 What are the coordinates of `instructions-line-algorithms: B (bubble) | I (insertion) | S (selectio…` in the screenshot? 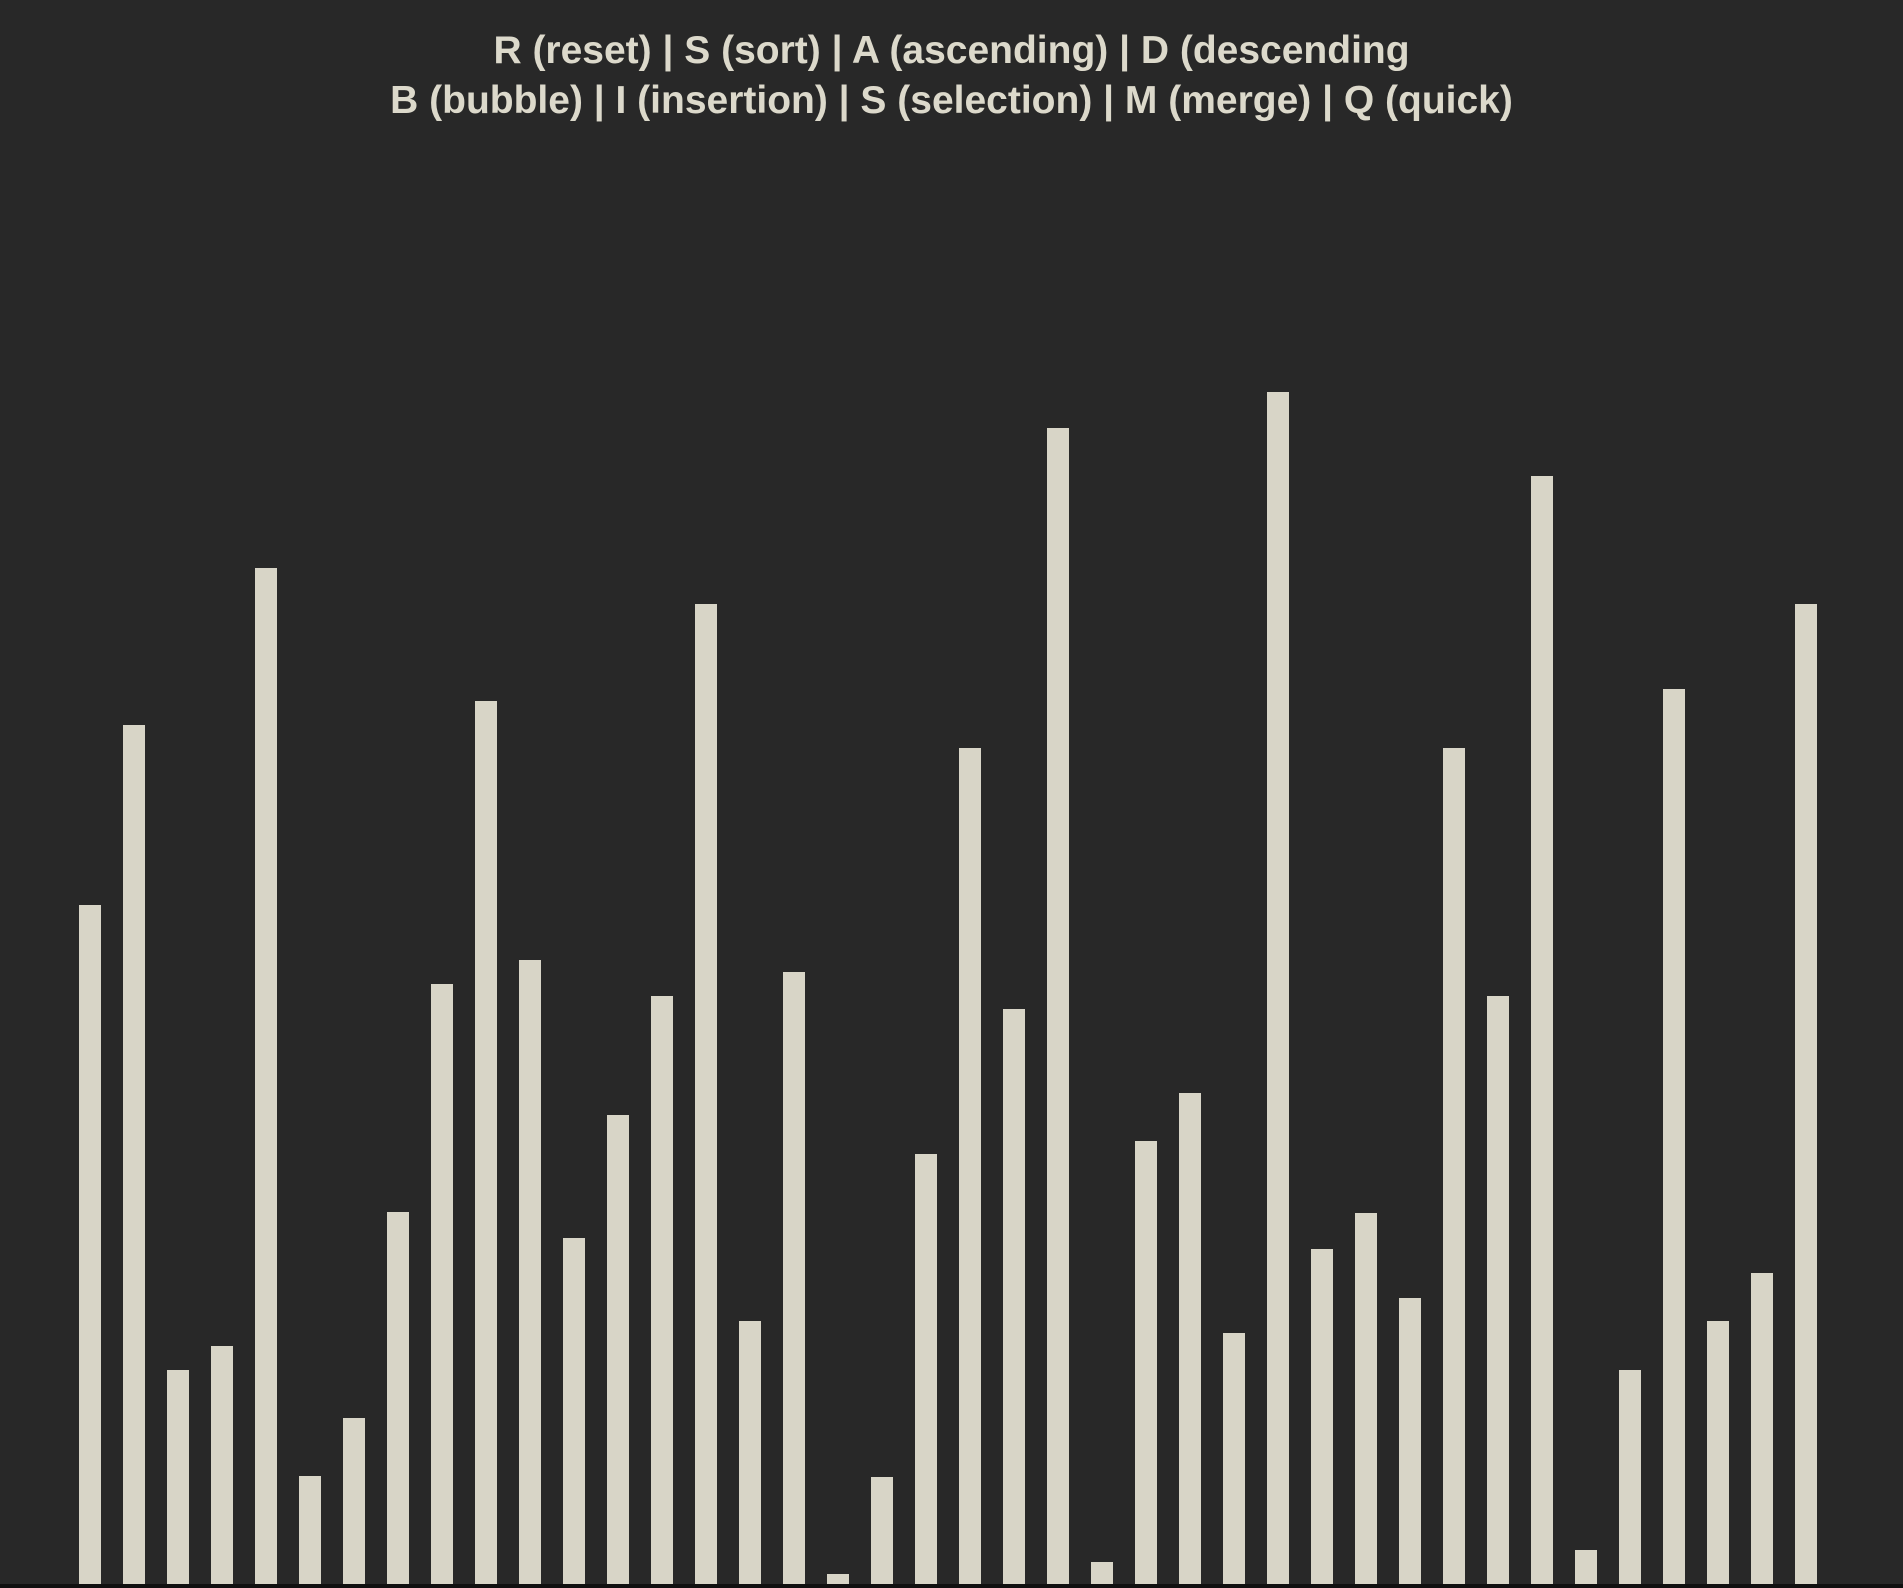 It's located at (951, 100).